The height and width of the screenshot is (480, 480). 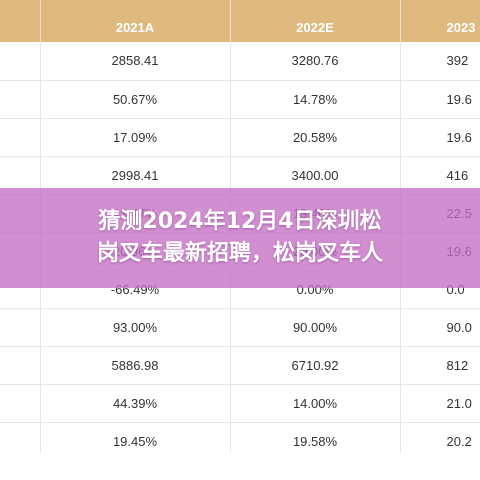 What do you see at coordinates (135, 61) in the screenshot?
I see `table-cell: 2858.41` at bounding box center [135, 61].